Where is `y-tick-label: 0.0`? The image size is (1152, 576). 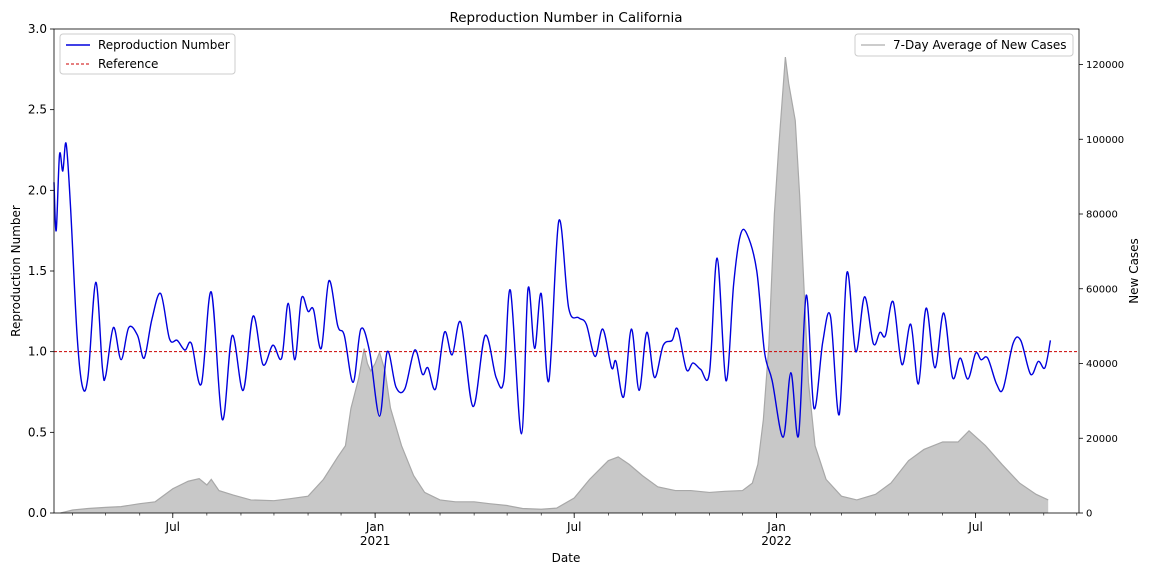
y-tick-label: 0.0 is located at coordinates (37, 513).